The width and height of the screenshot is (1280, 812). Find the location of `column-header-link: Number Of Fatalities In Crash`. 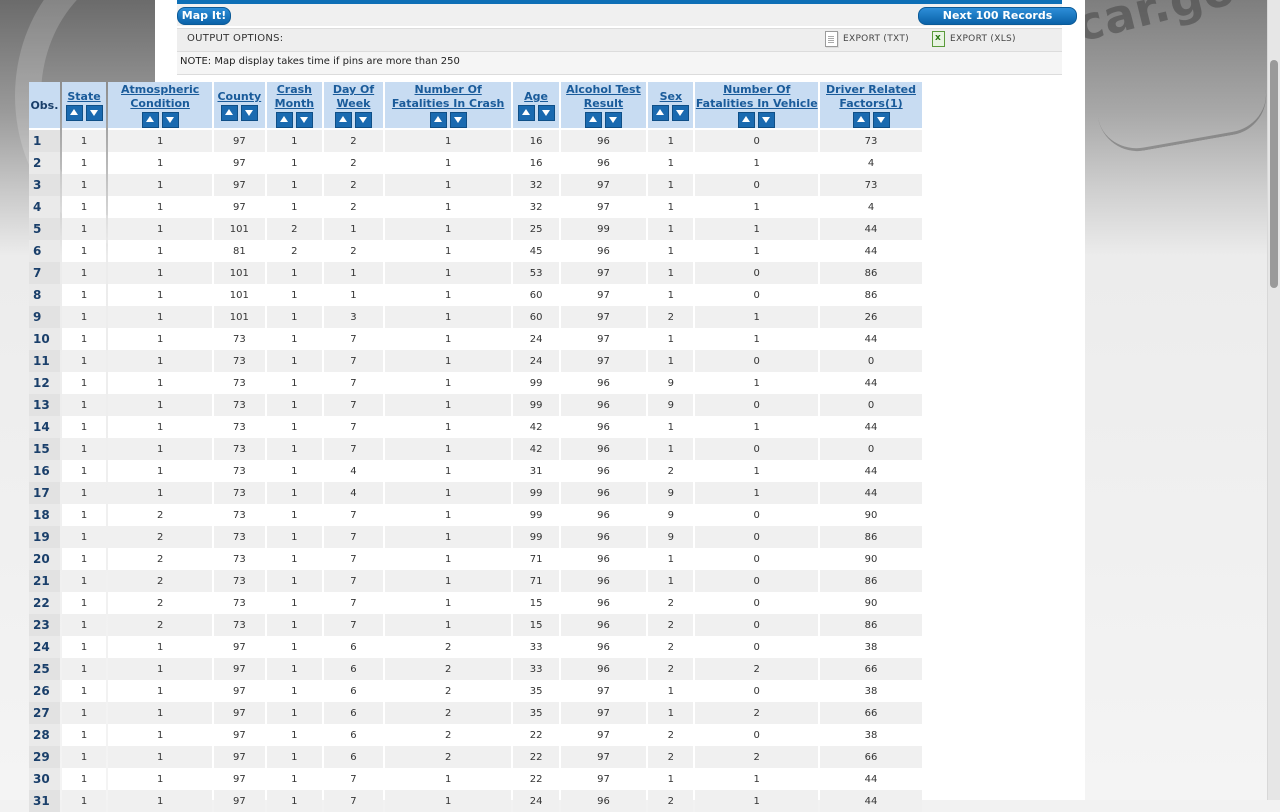

column-header-link: Number Of Fatalities In Crash is located at coordinates (448, 96).